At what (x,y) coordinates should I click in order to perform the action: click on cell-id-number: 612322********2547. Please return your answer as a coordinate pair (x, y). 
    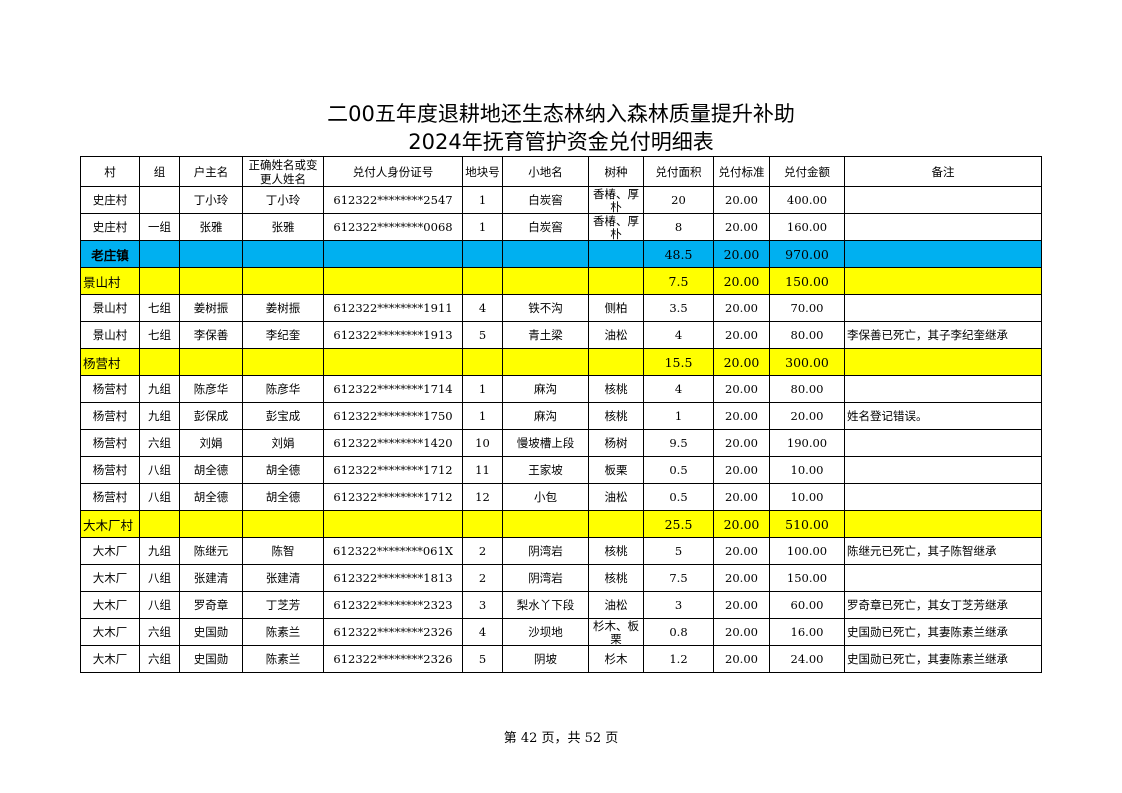
    Looking at the image, I should click on (393, 200).